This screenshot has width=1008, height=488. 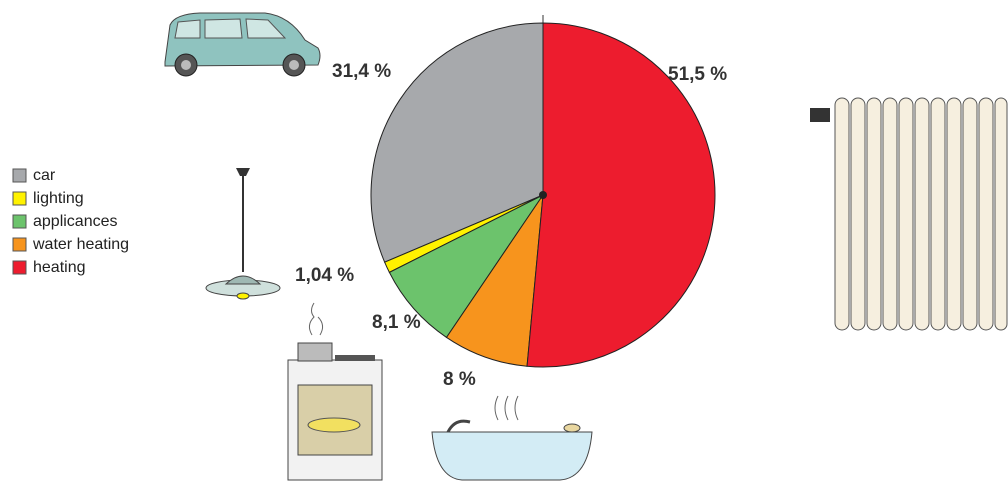 What do you see at coordinates (459, 379) in the screenshot?
I see `value-label: 8 %` at bounding box center [459, 379].